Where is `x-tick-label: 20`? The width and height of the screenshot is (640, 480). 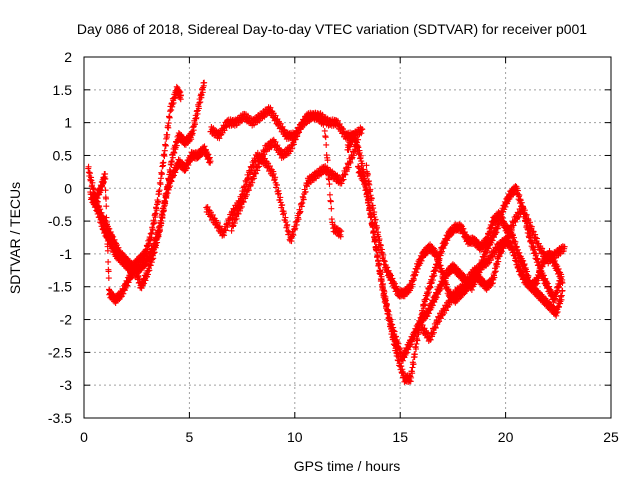 x-tick-label: 20 is located at coordinates (506, 437).